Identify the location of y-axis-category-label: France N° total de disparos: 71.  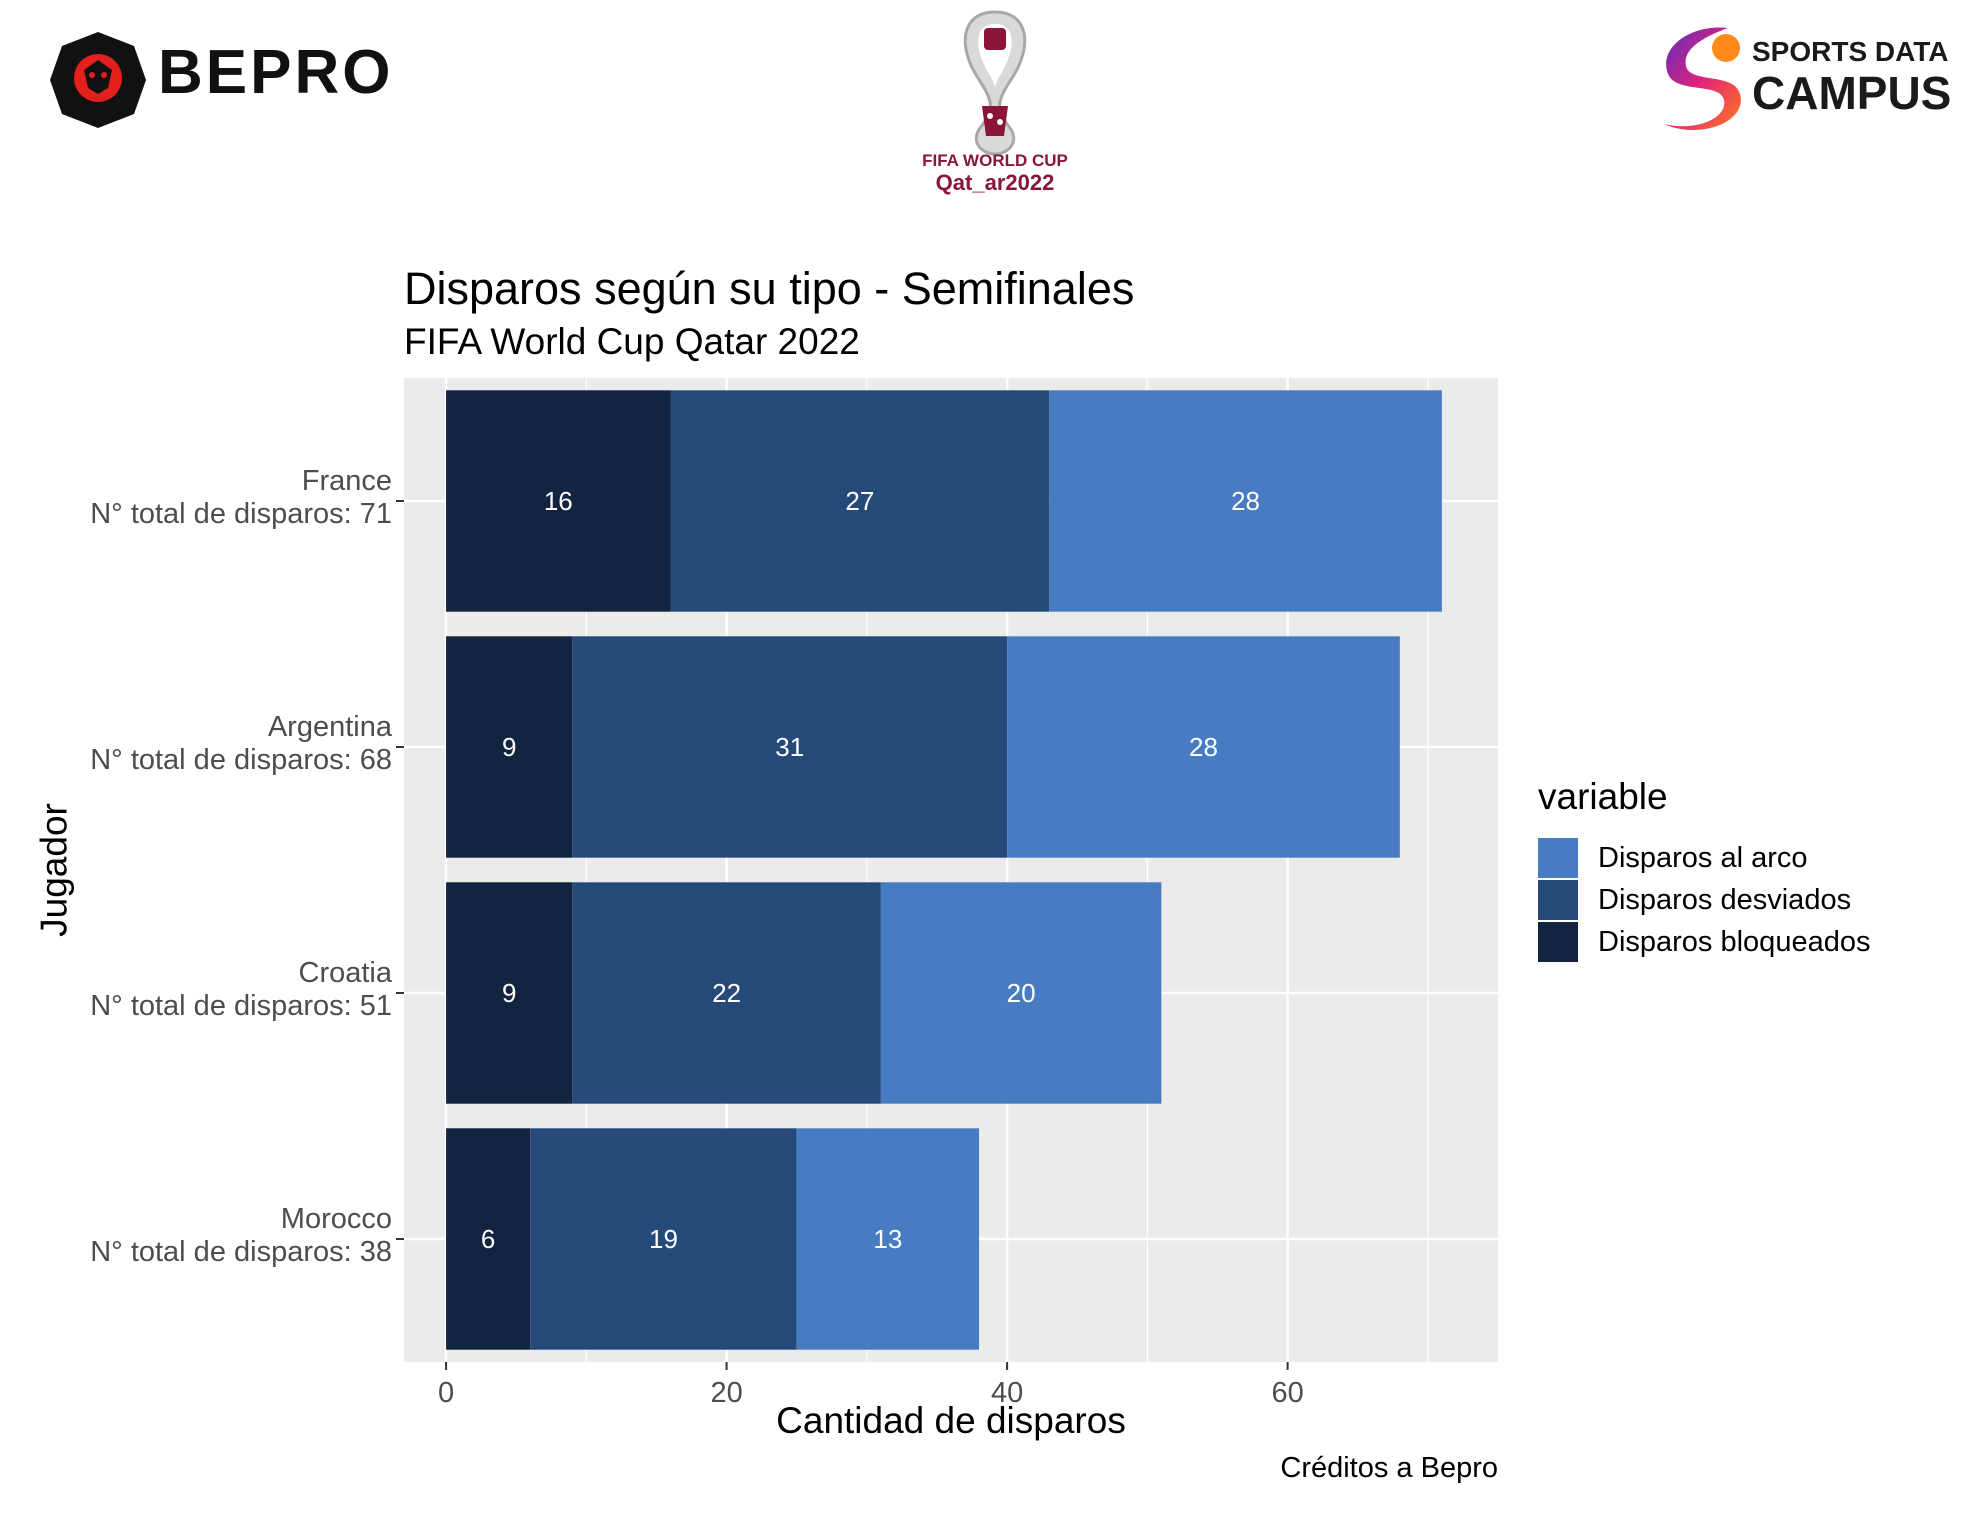
(241, 498).